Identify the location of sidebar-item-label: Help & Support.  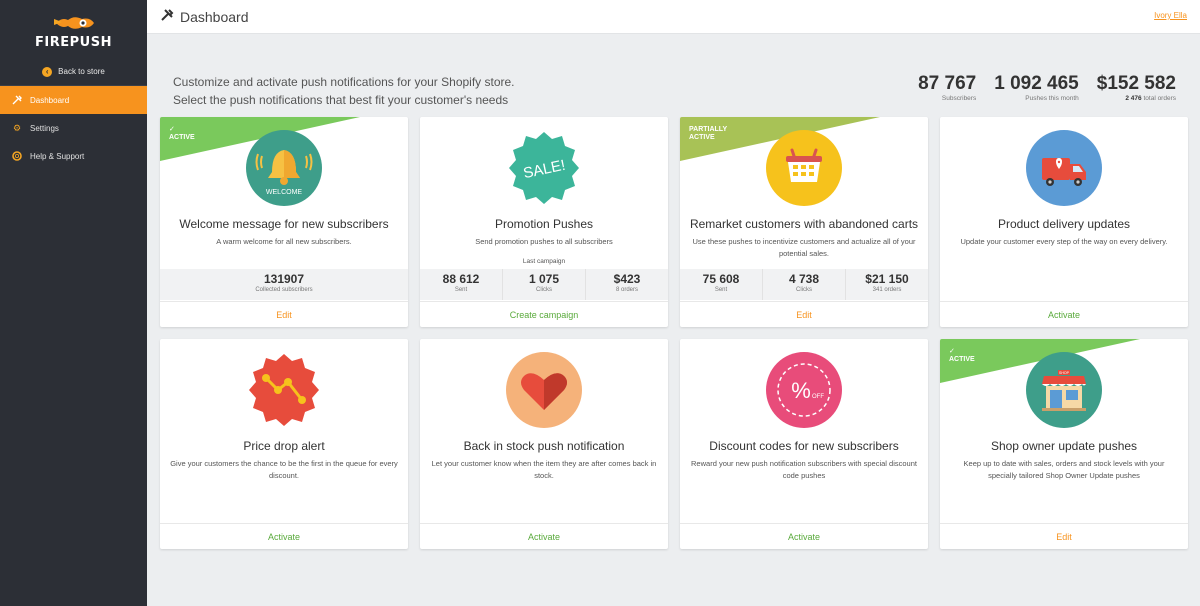
(57, 156).